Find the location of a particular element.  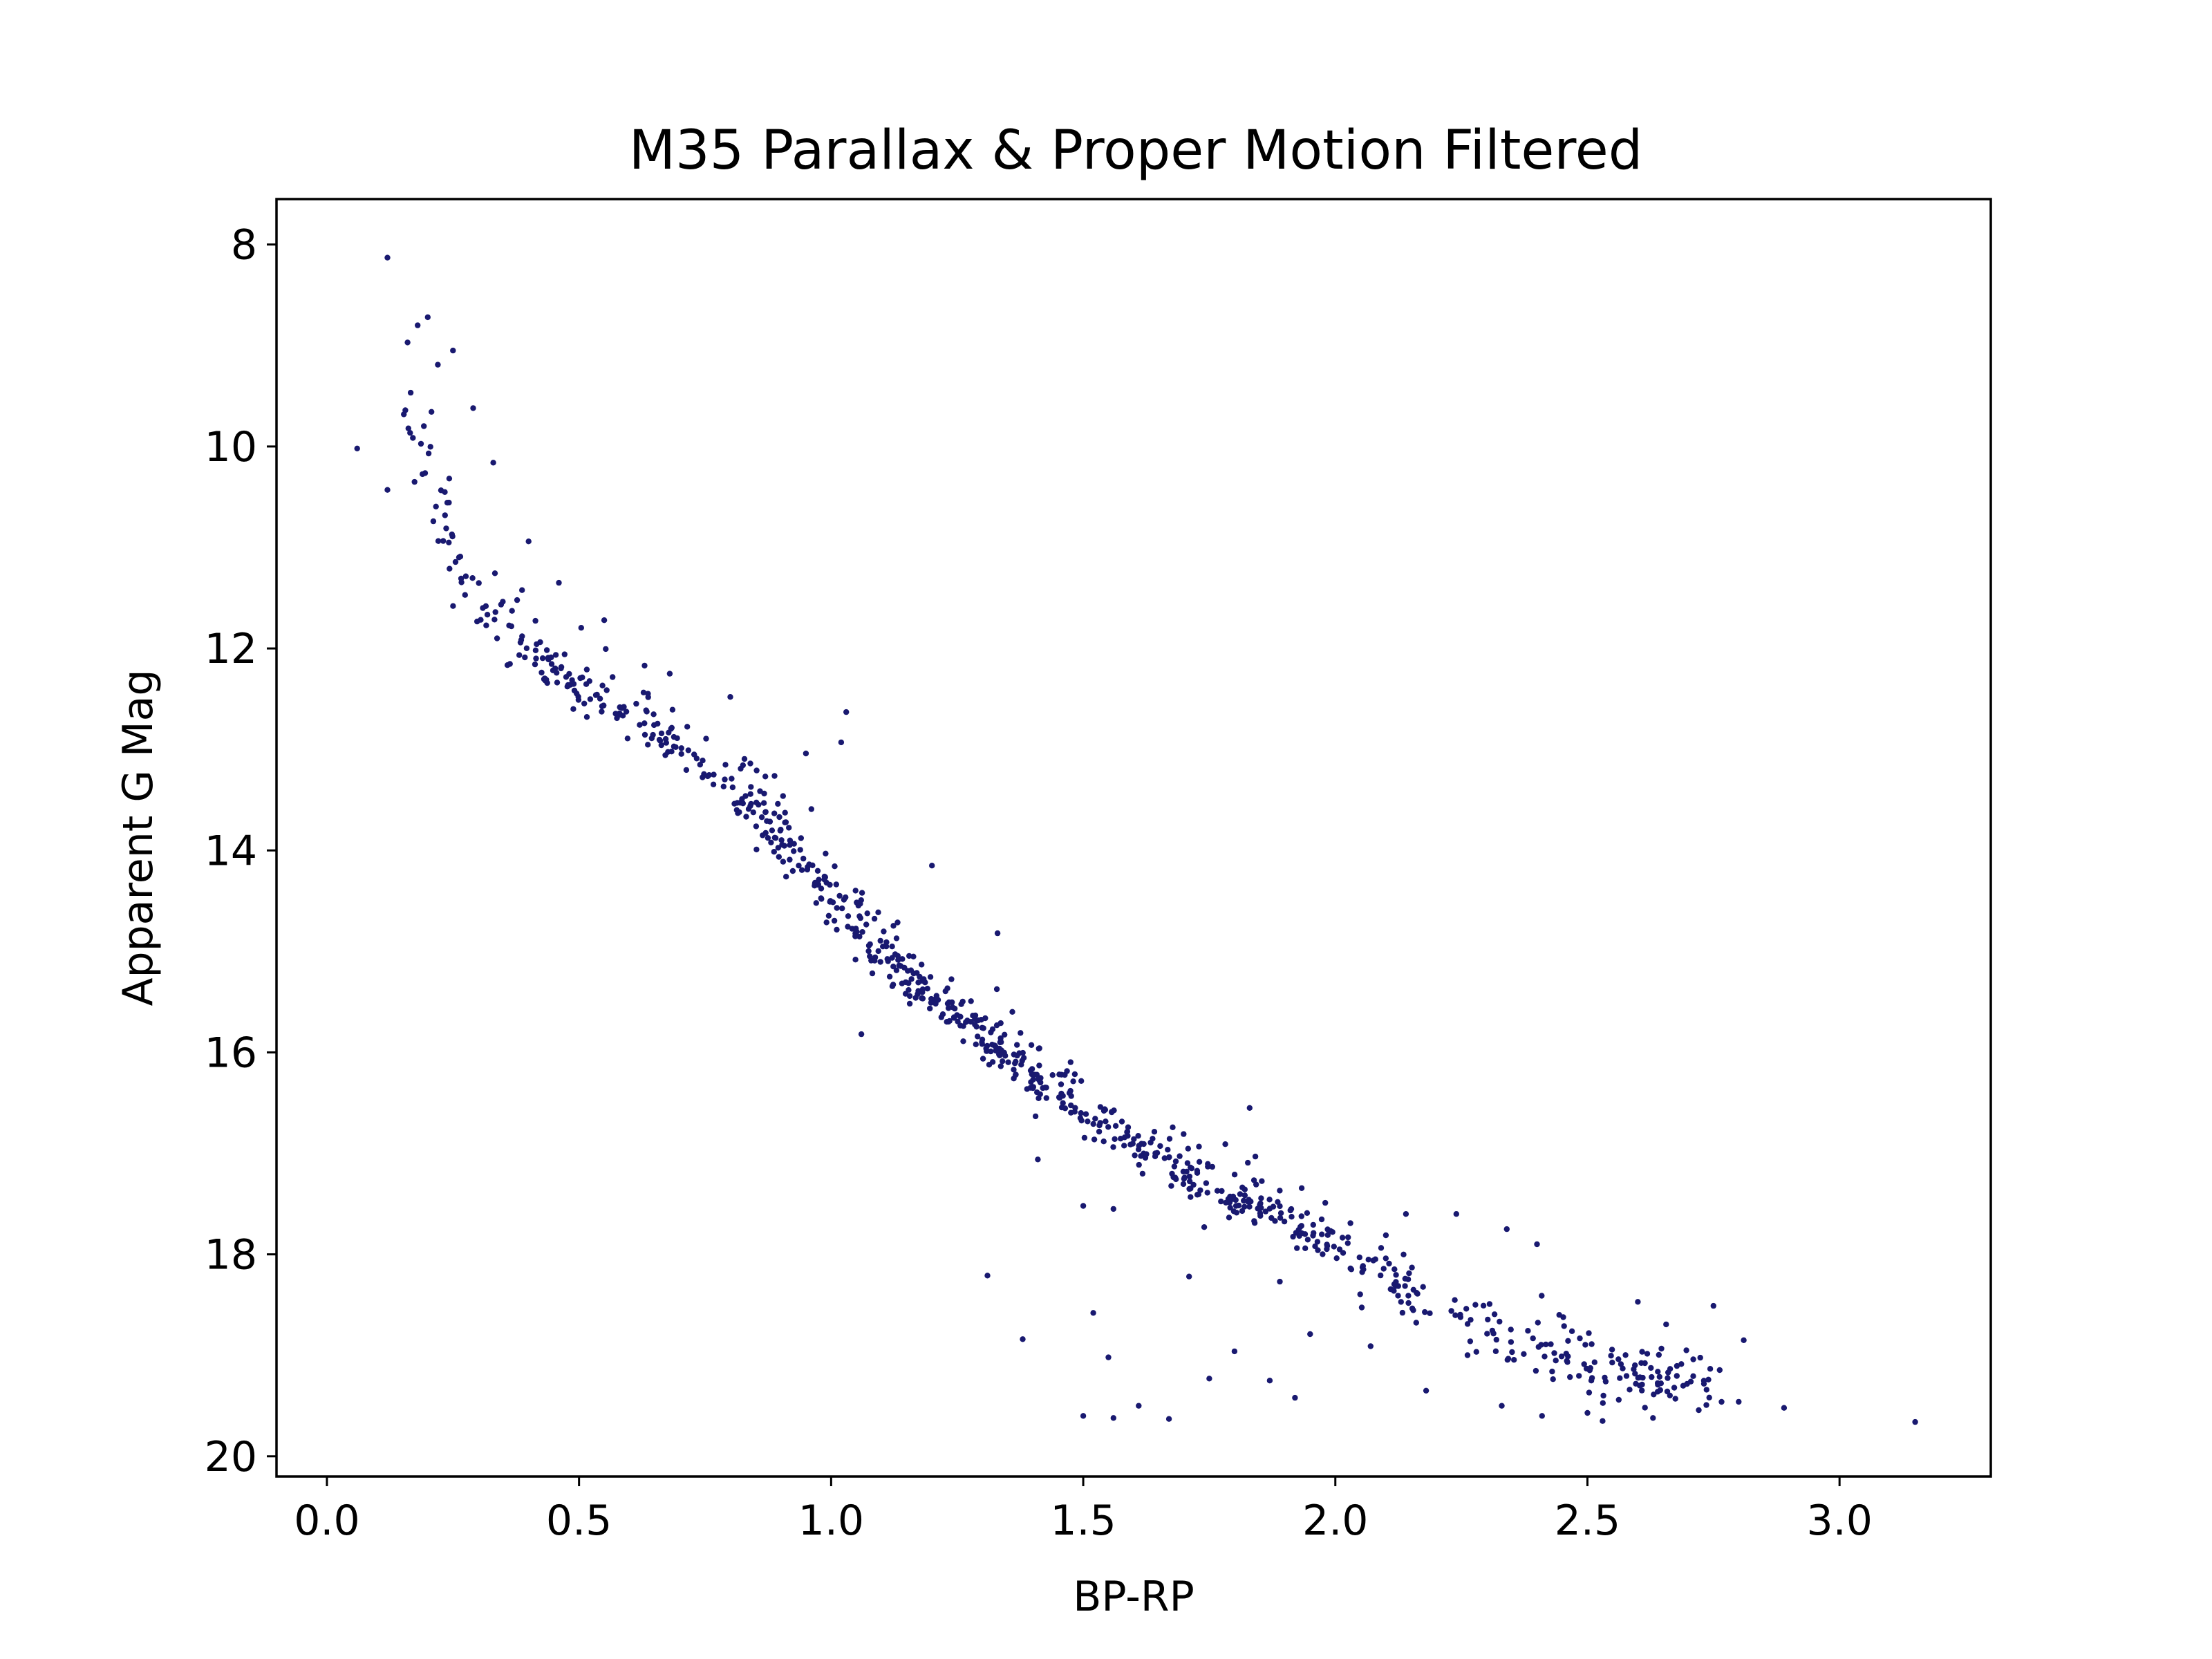

x-tick-label: 0.0 is located at coordinates (327, 1521).